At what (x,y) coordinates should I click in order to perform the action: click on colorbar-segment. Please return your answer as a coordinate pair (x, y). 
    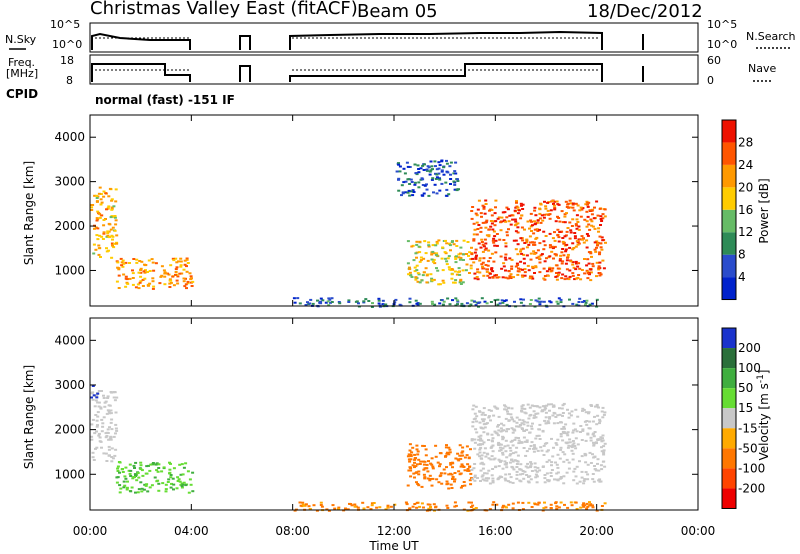
    Looking at the image, I should click on (729, 478).